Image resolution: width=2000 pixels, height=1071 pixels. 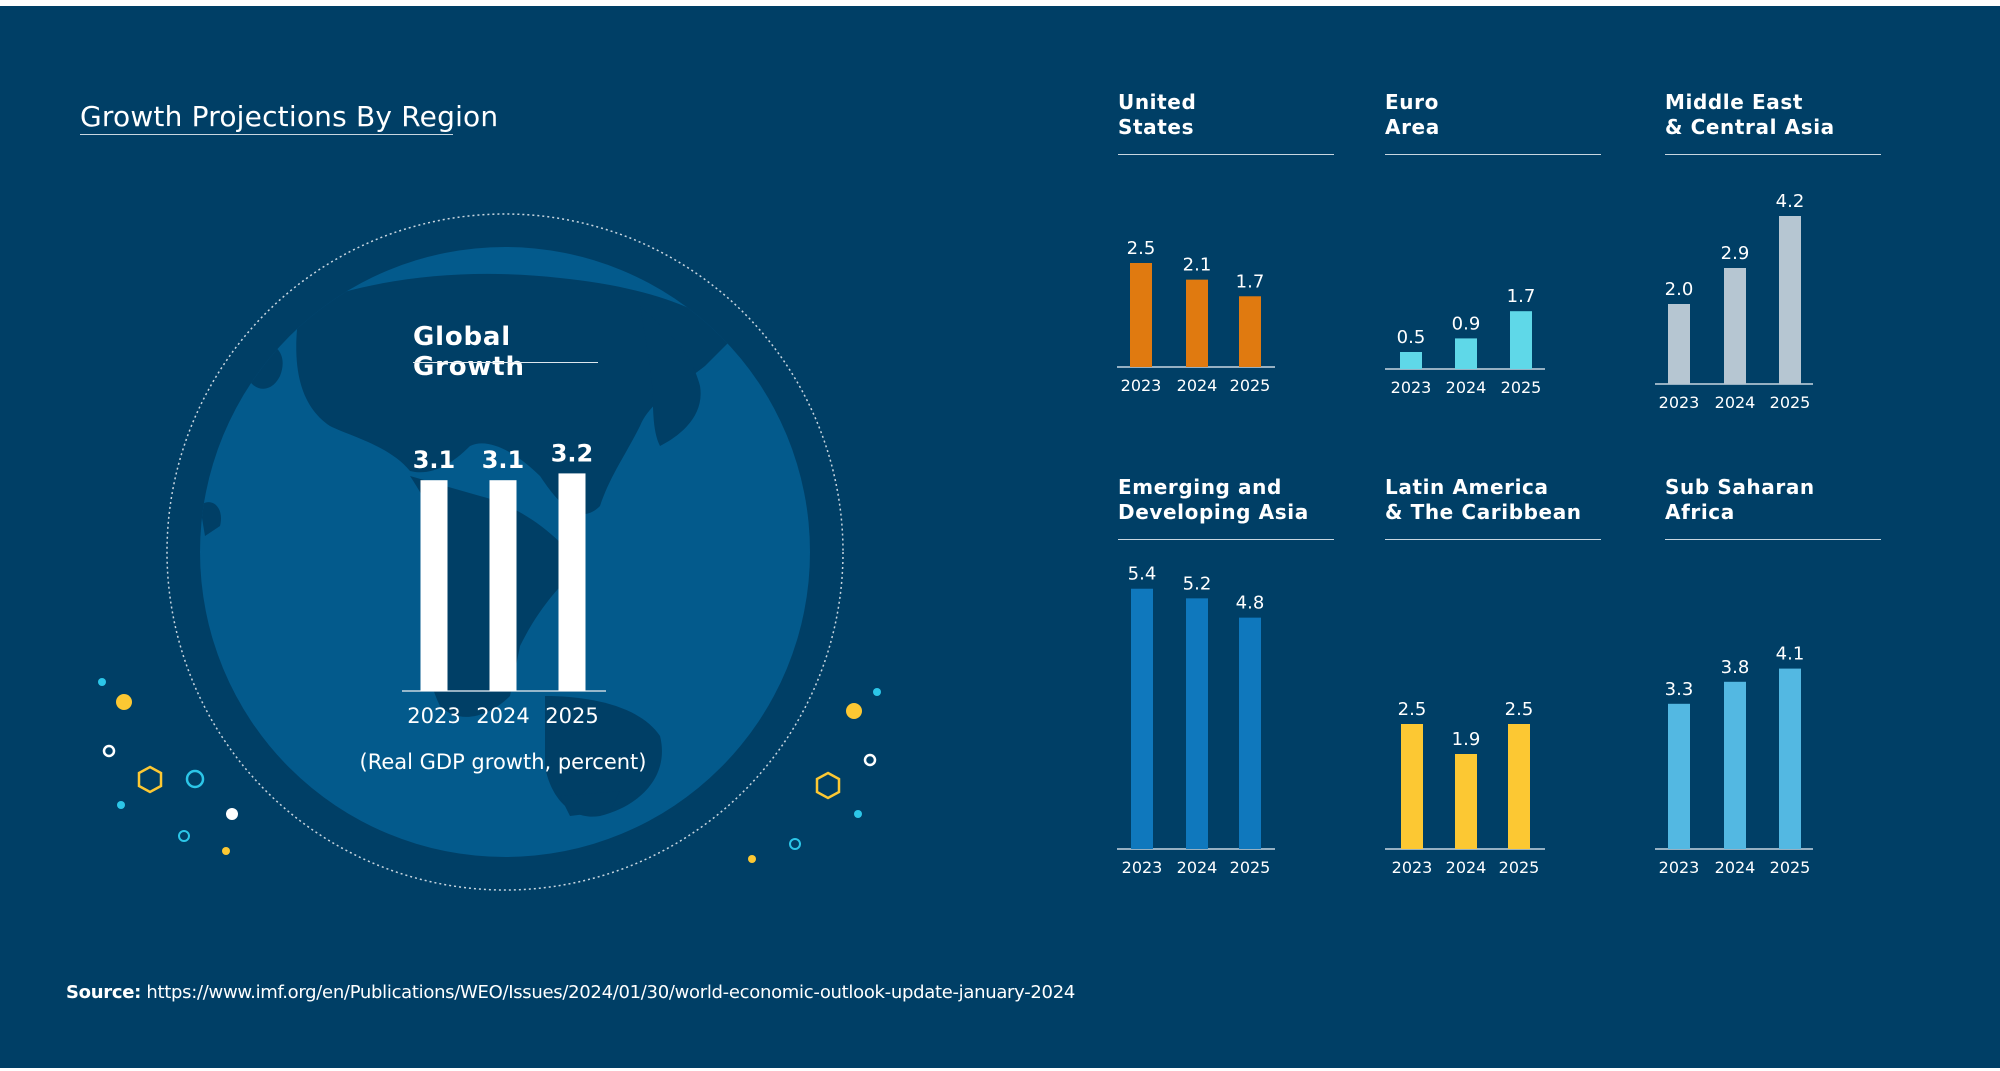 What do you see at coordinates (1735, 326) in the screenshot?
I see `bar-middle-east-central-asia-2024` at bounding box center [1735, 326].